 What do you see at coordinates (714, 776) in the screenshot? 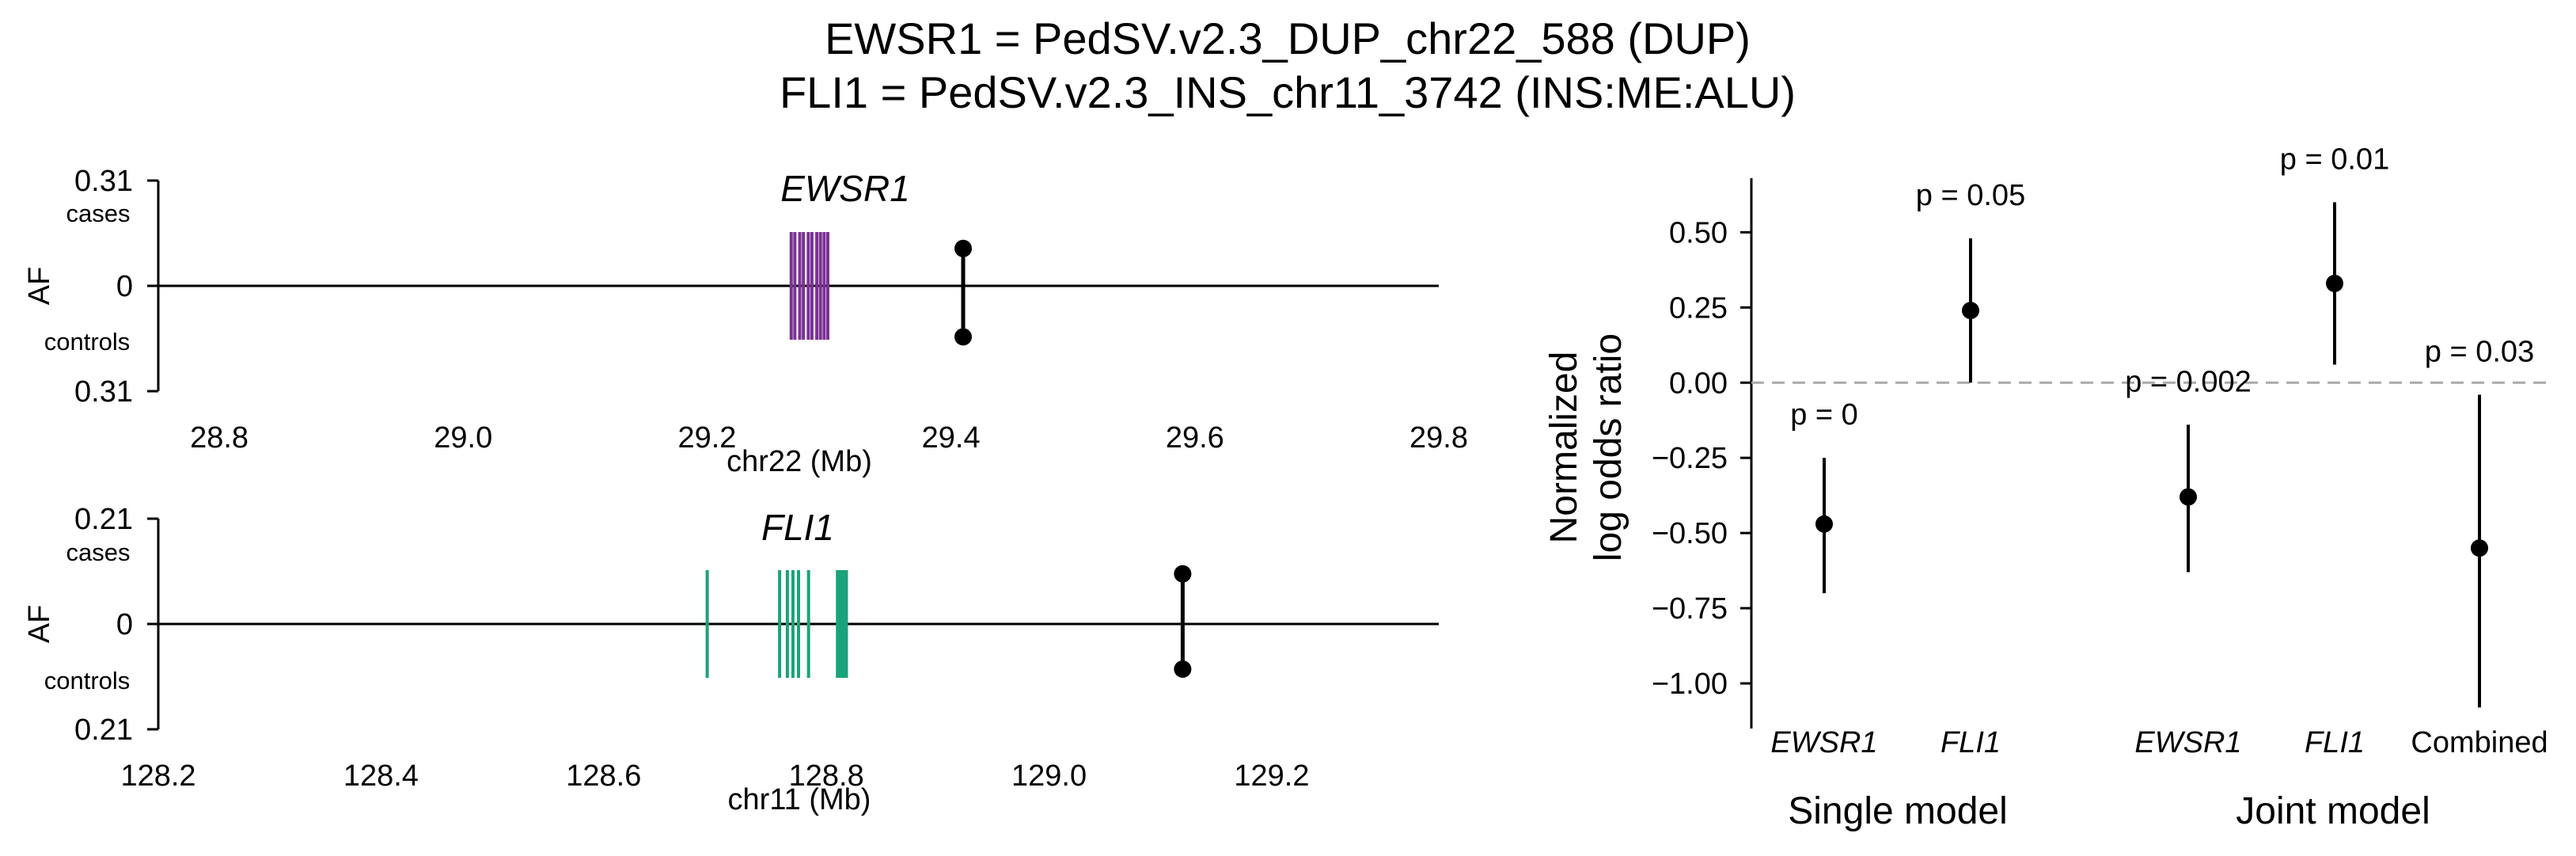
I see `fli1-x-ticks: 128.2 128.4 128.6 128.8 129.0 129.2` at bounding box center [714, 776].